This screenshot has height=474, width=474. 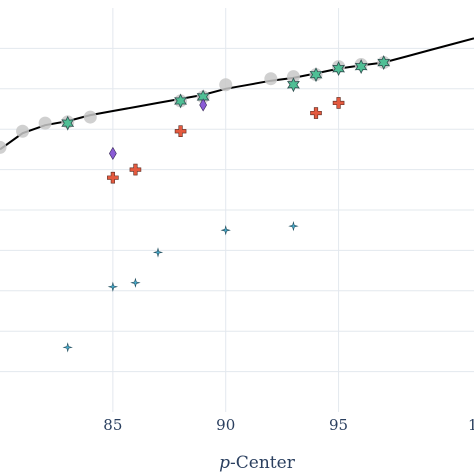 I want to click on x-tick-label: 90, so click(x=225, y=425).